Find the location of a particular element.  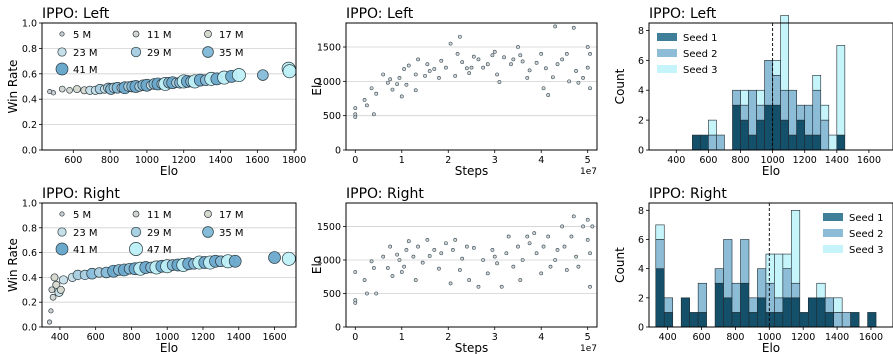

y-tick-label: 1500 is located at coordinates (329, 227).